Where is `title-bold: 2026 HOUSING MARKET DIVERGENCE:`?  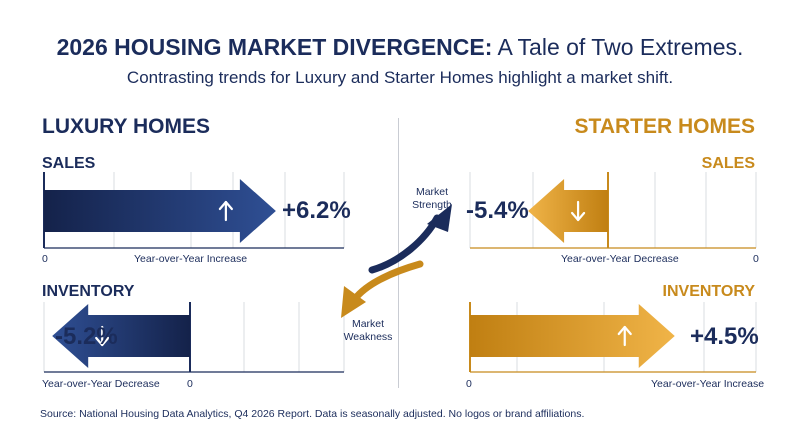 title-bold: 2026 HOUSING MARKET DIVERGENCE: is located at coordinates (274, 47).